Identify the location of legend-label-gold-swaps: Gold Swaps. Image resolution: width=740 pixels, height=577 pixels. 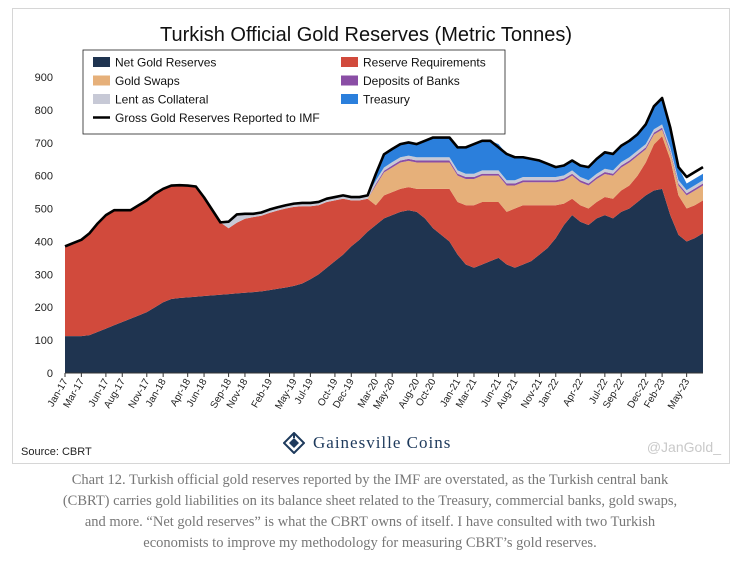
(147, 81).